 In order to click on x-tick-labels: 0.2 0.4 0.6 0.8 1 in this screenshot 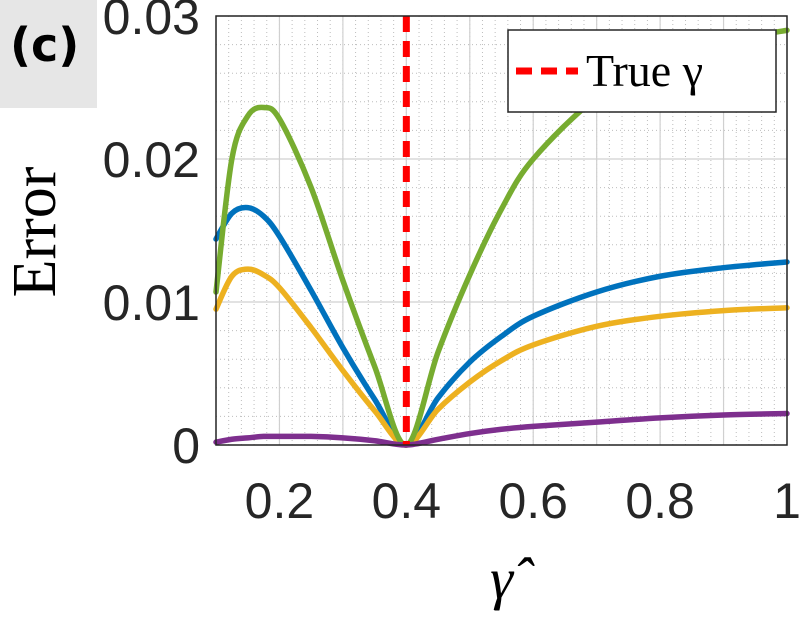, I will do `click(523, 501)`.